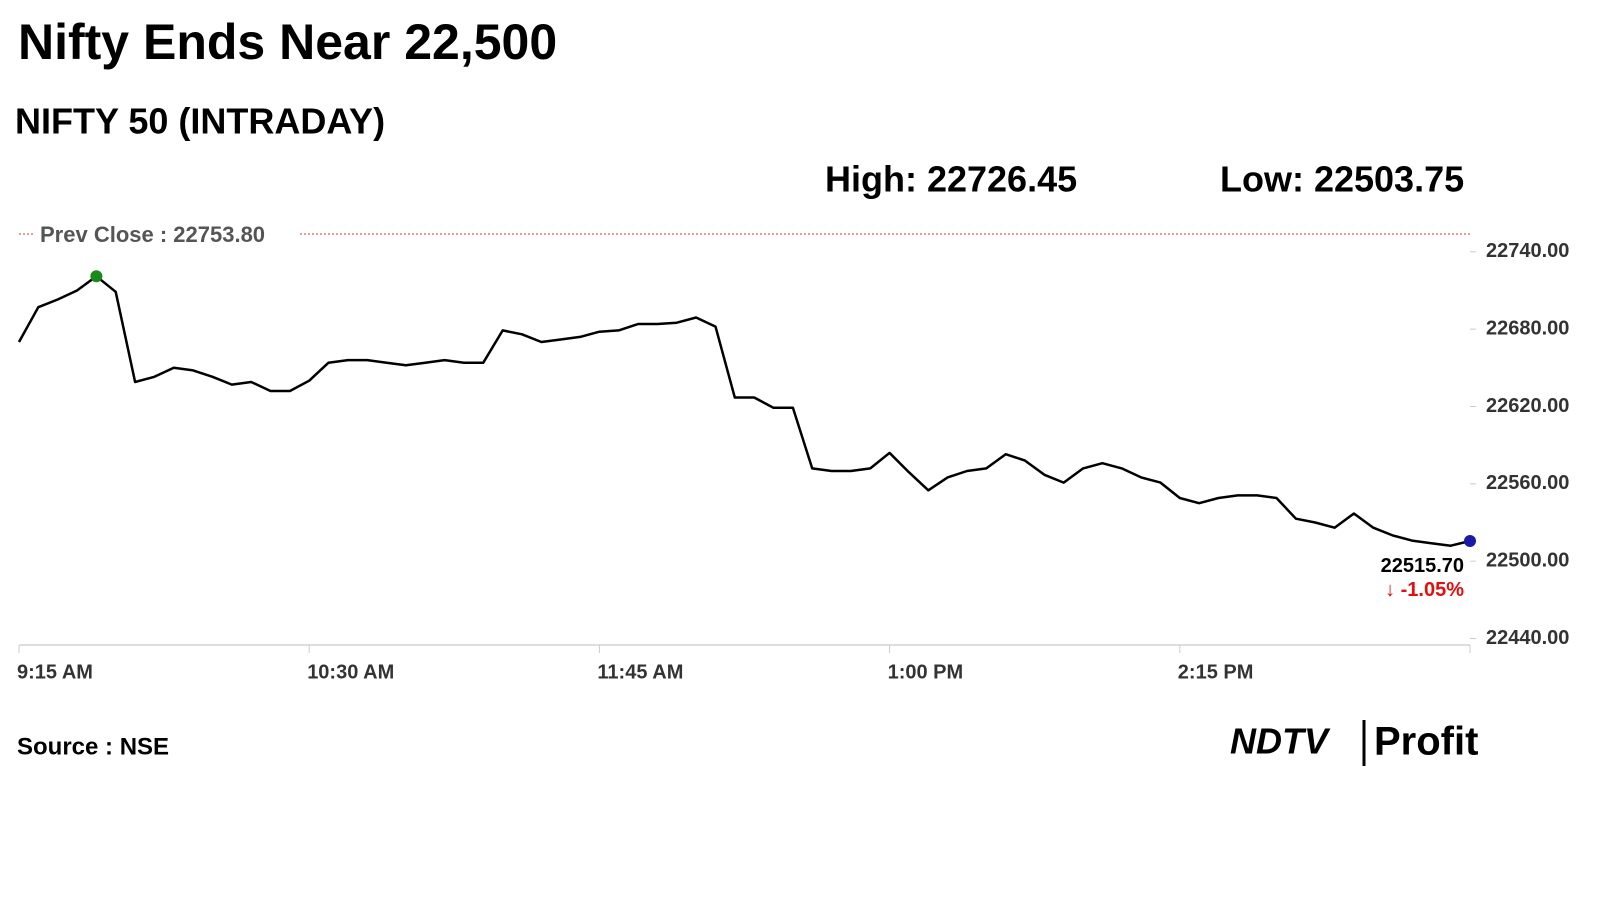  What do you see at coordinates (1280, 741) in the screenshot?
I see `brand: NDTV` at bounding box center [1280, 741].